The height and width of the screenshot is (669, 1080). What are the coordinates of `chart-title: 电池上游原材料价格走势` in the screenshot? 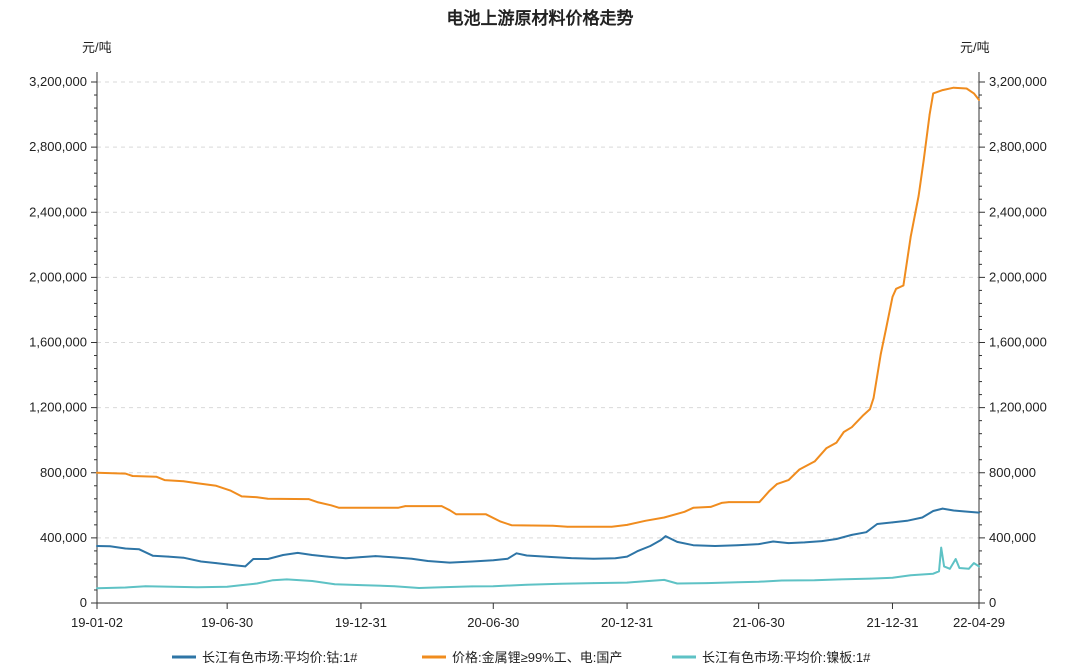 It's located at (540, 18).